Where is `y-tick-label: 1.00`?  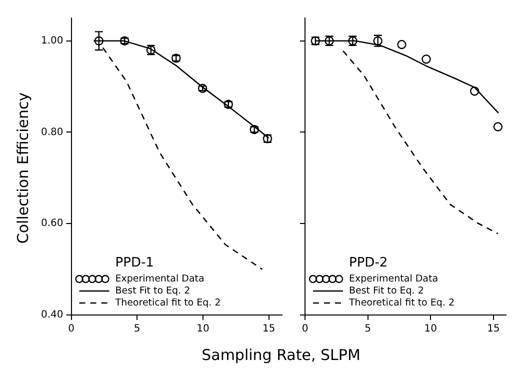 y-tick-label: 1.00 is located at coordinates (52, 40).